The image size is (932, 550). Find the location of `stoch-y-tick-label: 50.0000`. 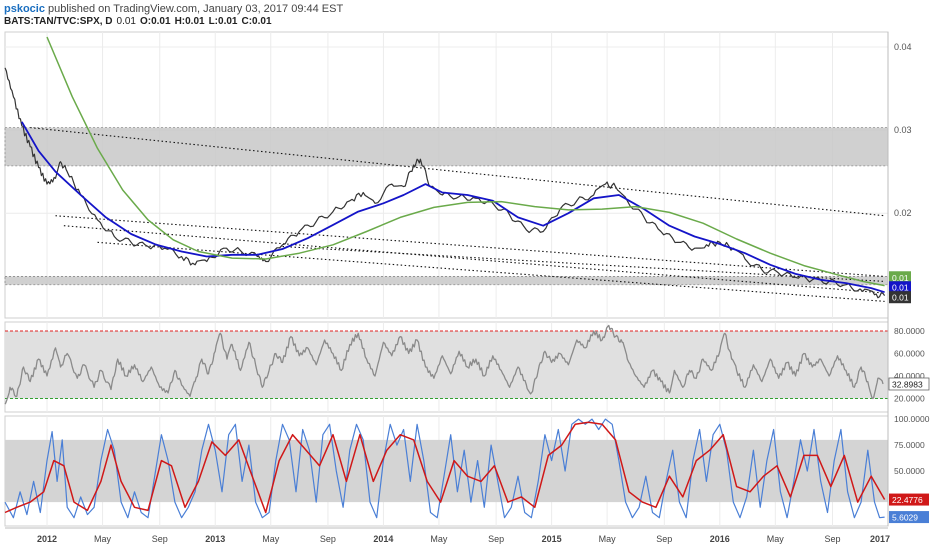

stoch-y-tick-label: 50.0000 is located at coordinates (909, 471).